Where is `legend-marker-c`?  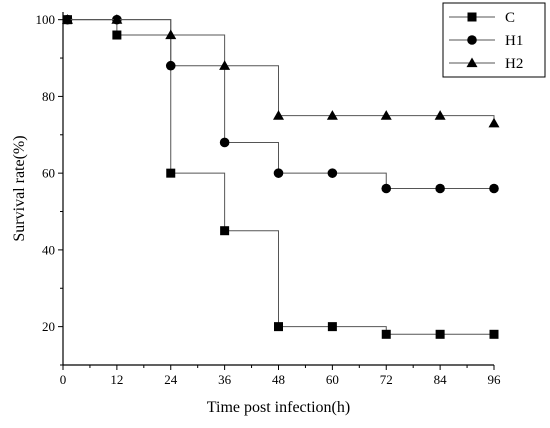
legend-marker-c is located at coordinates (472, 17).